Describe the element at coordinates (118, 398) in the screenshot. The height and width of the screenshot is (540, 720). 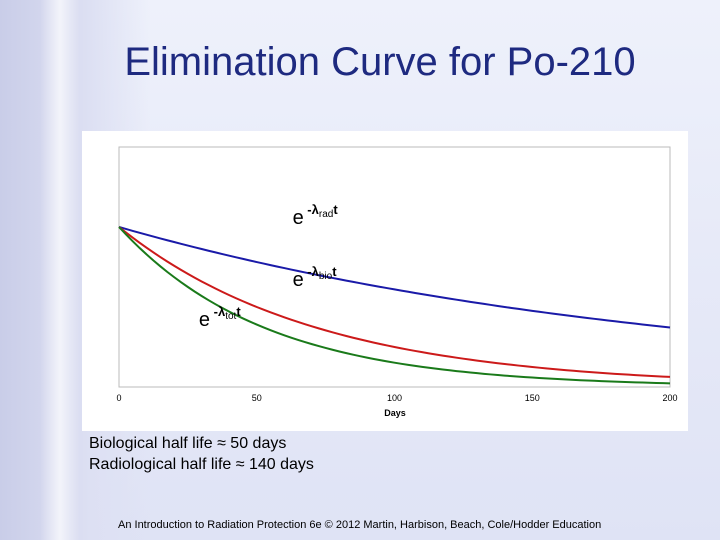
I see `x-tick-label: 0` at that location.